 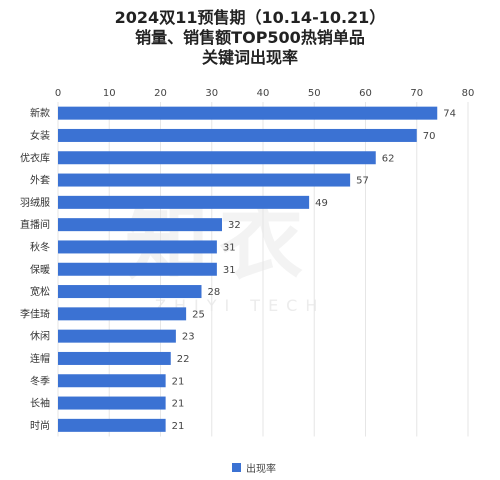 What do you see at coordinates (321, 203) in the screenshot?
I see `data-label: 49` at bounding box center [321, 203].